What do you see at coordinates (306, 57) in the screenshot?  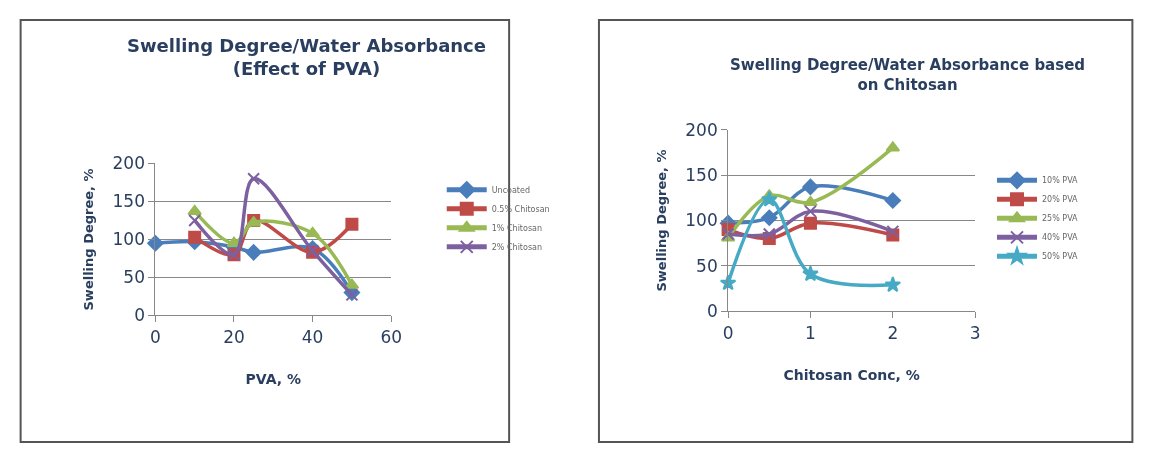 I see `chart-title: Swelling Degree/Water Absorbance (Effect of PVA)` at bounding box center [306, 57].